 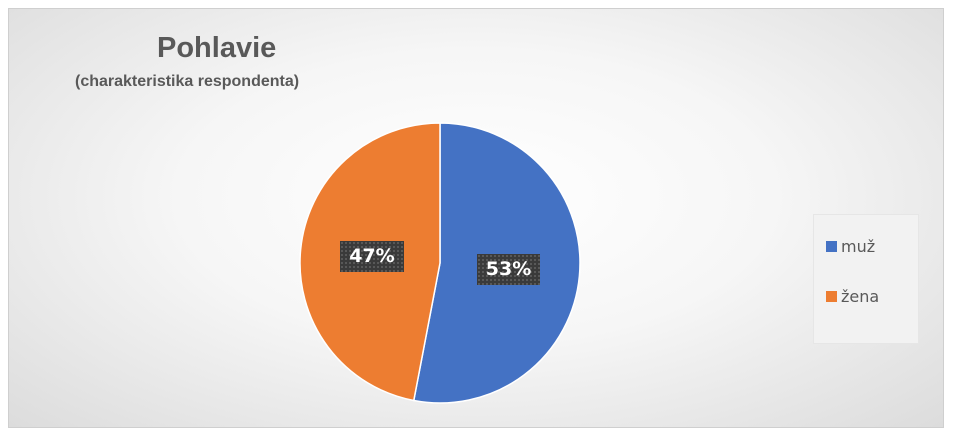 What do you see at coordinates (187, 81) in the screenshot?
I see `chart-subtitle: (charakteristika respondenta)` at bounding box center [187, 81].